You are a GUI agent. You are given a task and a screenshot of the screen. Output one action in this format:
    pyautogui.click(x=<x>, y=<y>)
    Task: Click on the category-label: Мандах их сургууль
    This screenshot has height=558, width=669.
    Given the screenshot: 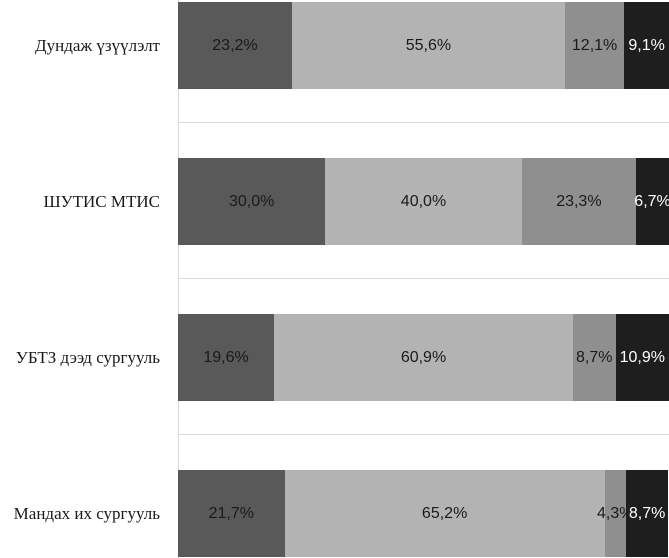 What is the action you would take?
    pyautogui.click(x=86, y=513)
    